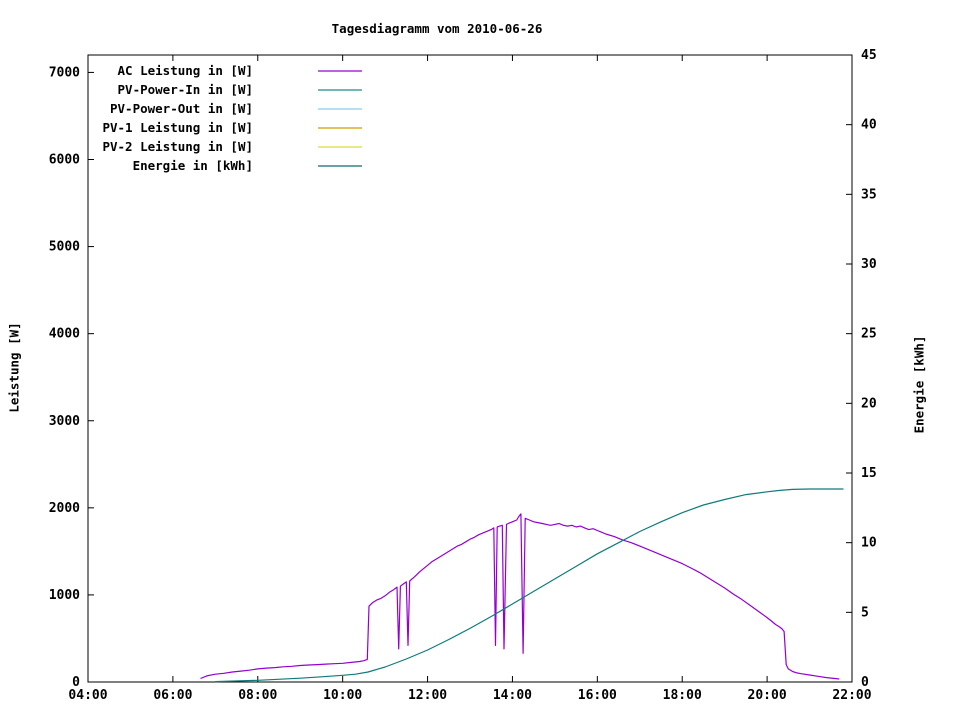 The image size is (960, 720). What do you see at coordinates (869, 55) in the screenshot?
I see `y-right-tick-label: 45` at bounding box center [869, 55].